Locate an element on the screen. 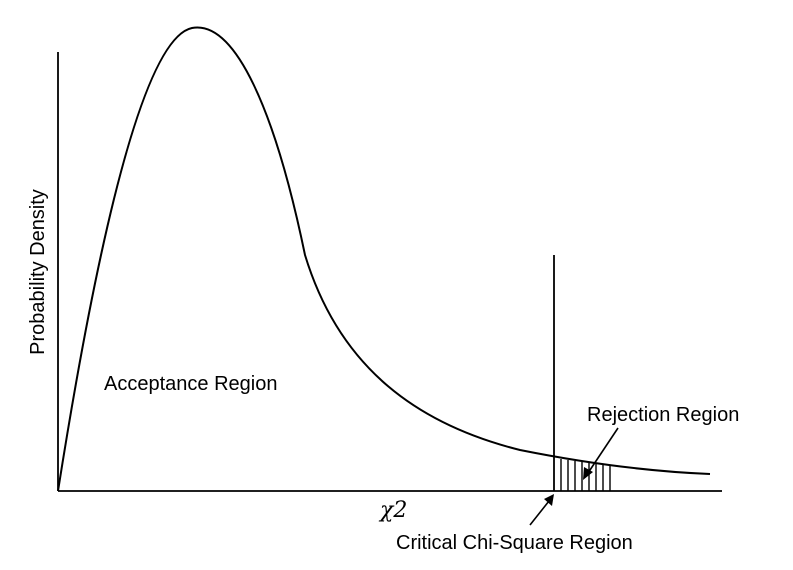  rejection-arrow is located at coordinates (601, 453).